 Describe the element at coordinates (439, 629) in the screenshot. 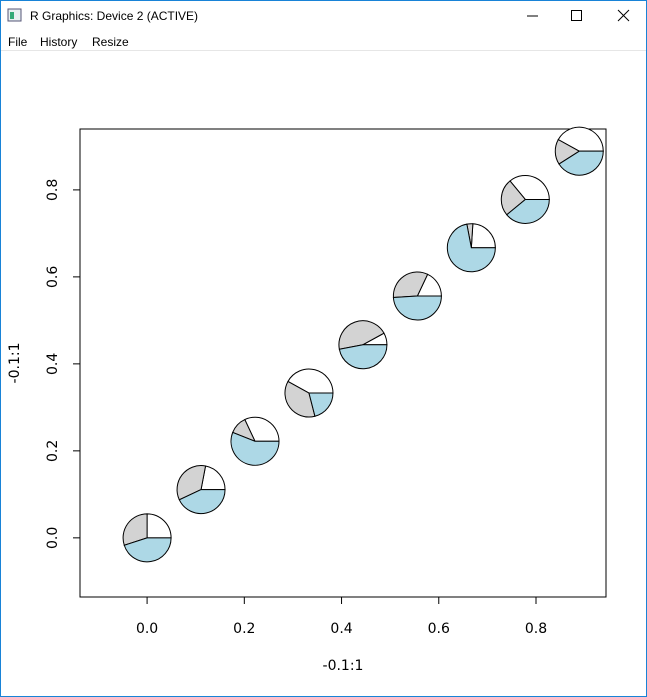

I see `x-tick-label: 0.6` at that location.